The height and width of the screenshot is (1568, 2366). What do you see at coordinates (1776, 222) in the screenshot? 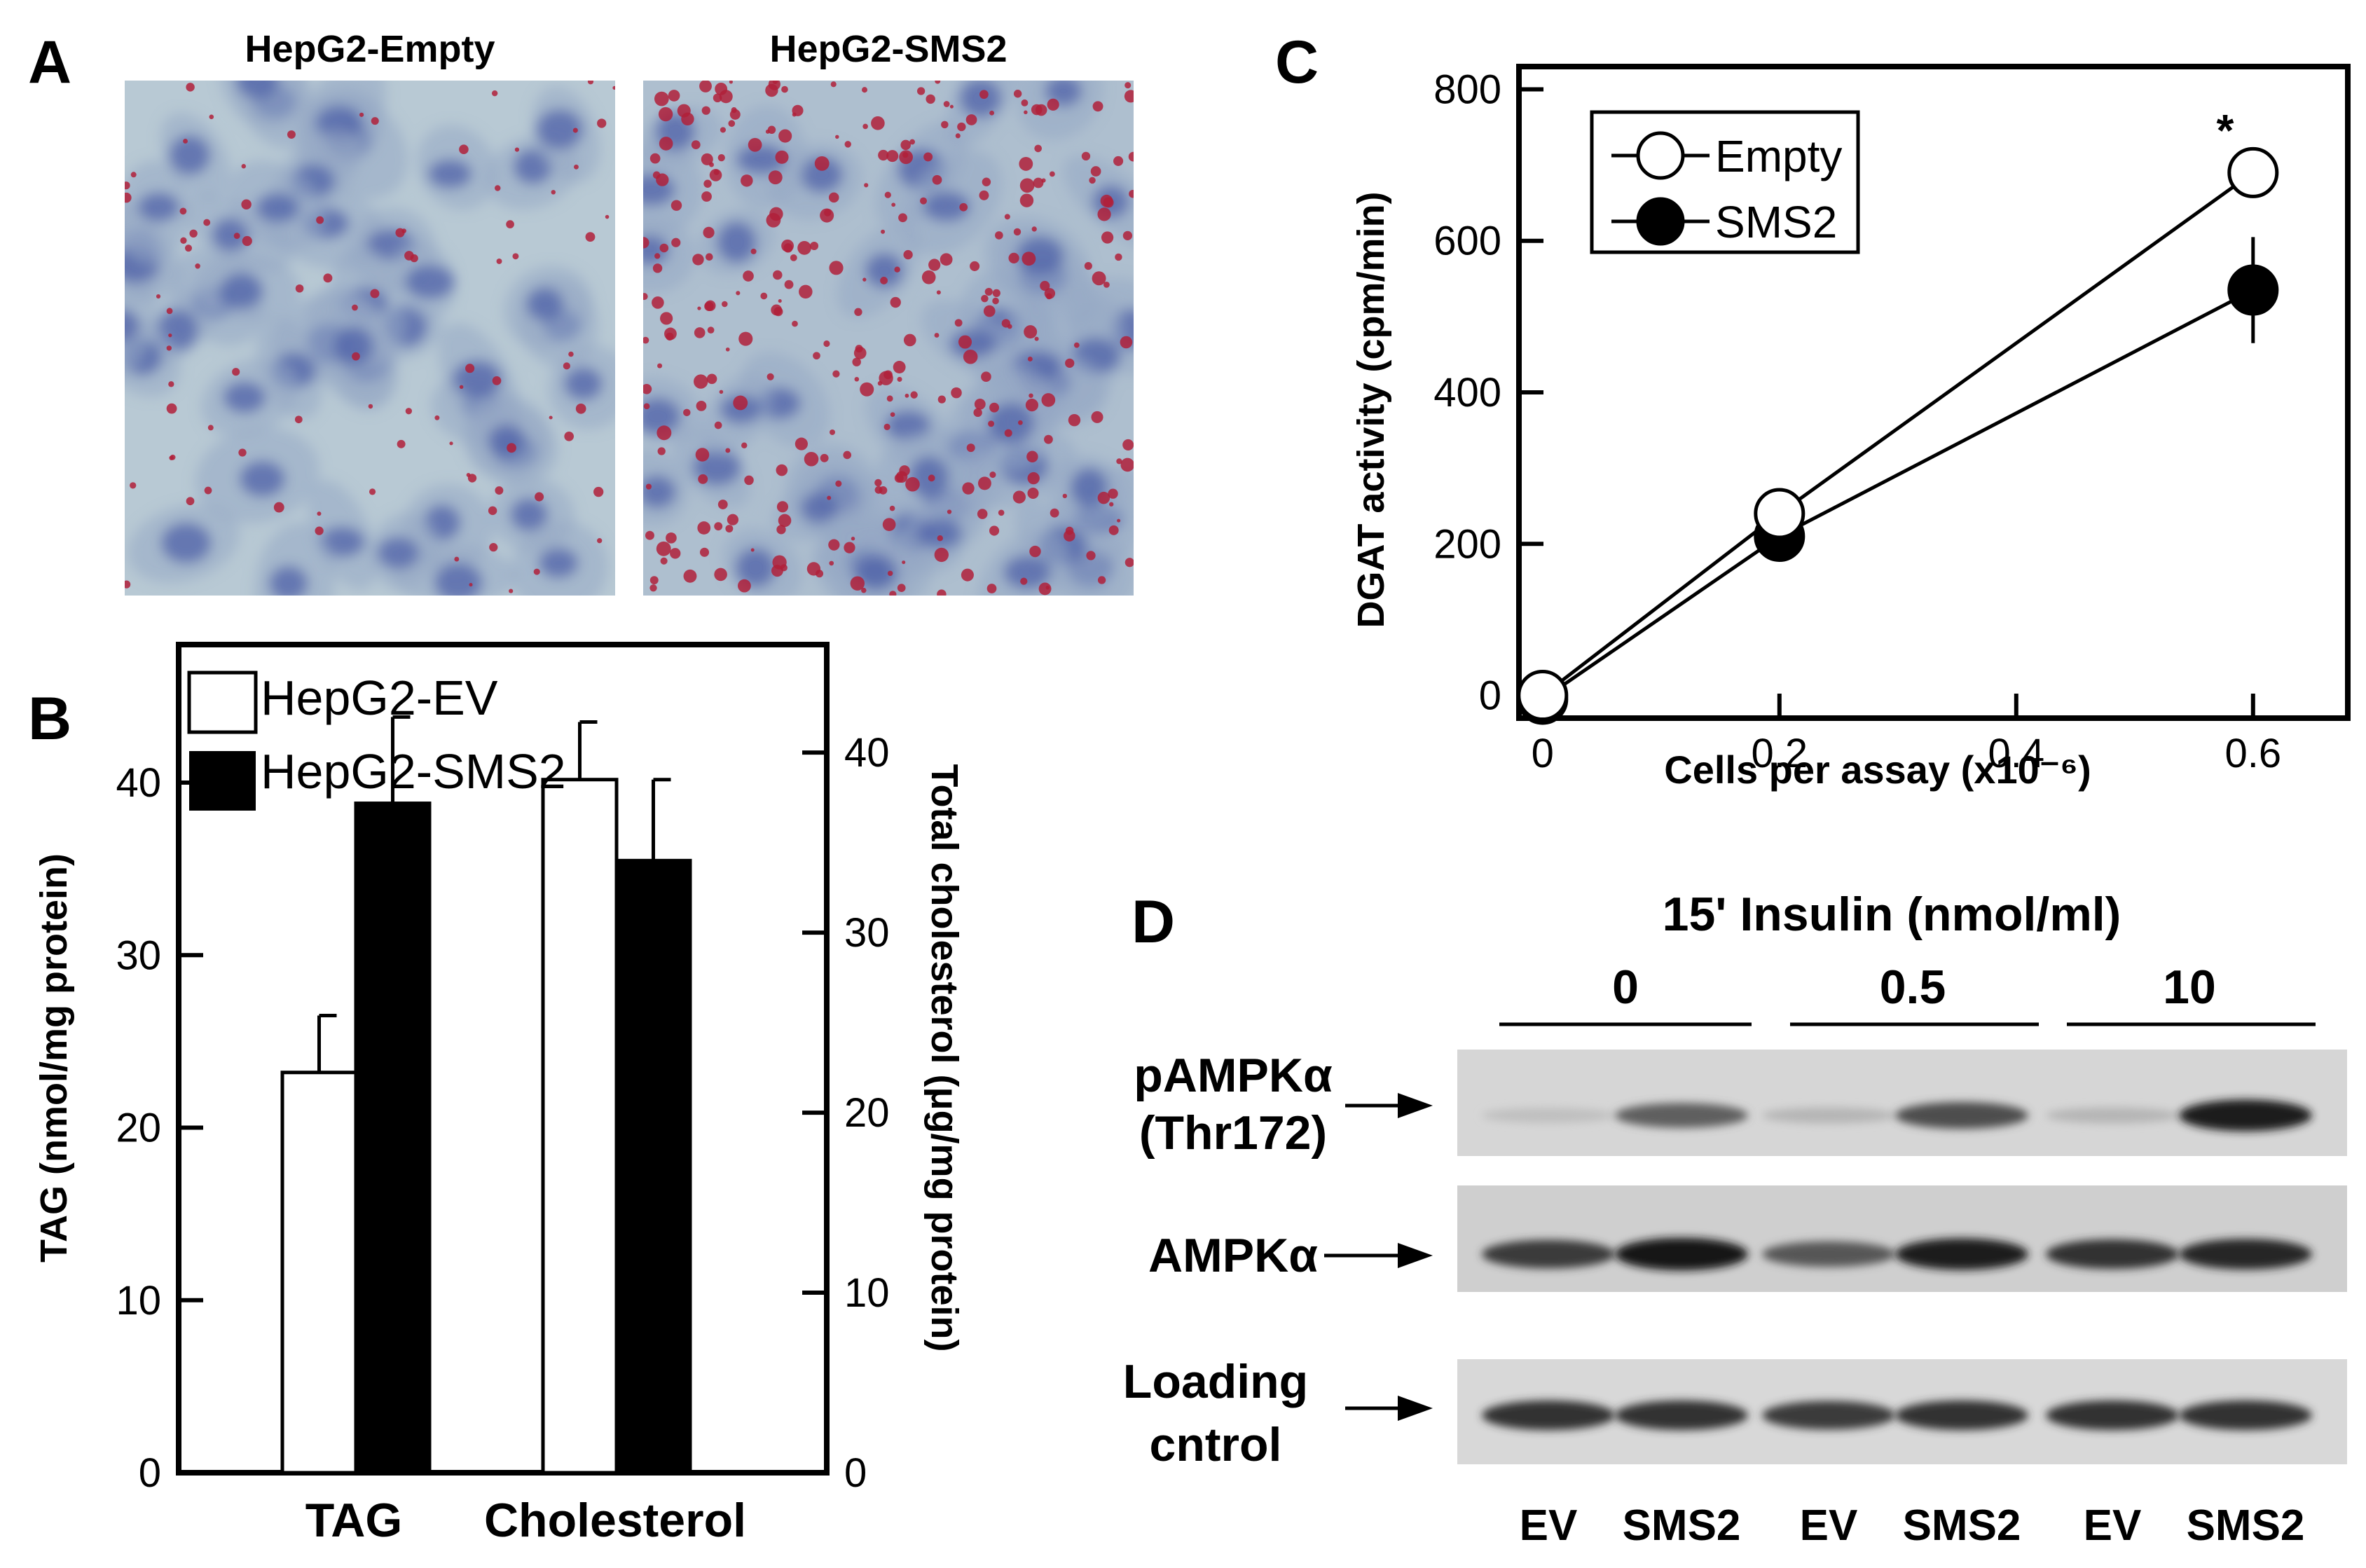
I see `legend-label-sms2-c: SMS2` at bounding box center [1776, 222].